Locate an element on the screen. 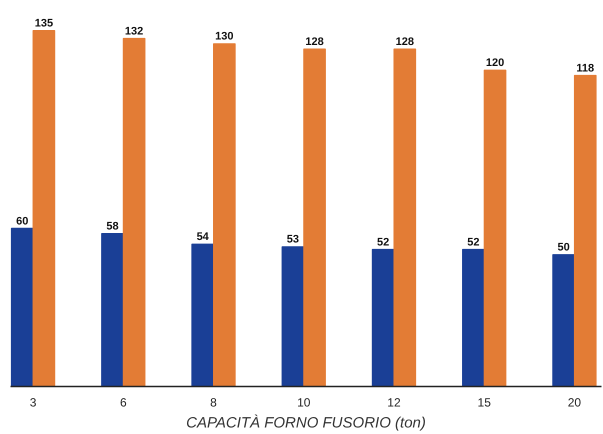  x-tick-label: 12 is located at coordinates (394, 403).